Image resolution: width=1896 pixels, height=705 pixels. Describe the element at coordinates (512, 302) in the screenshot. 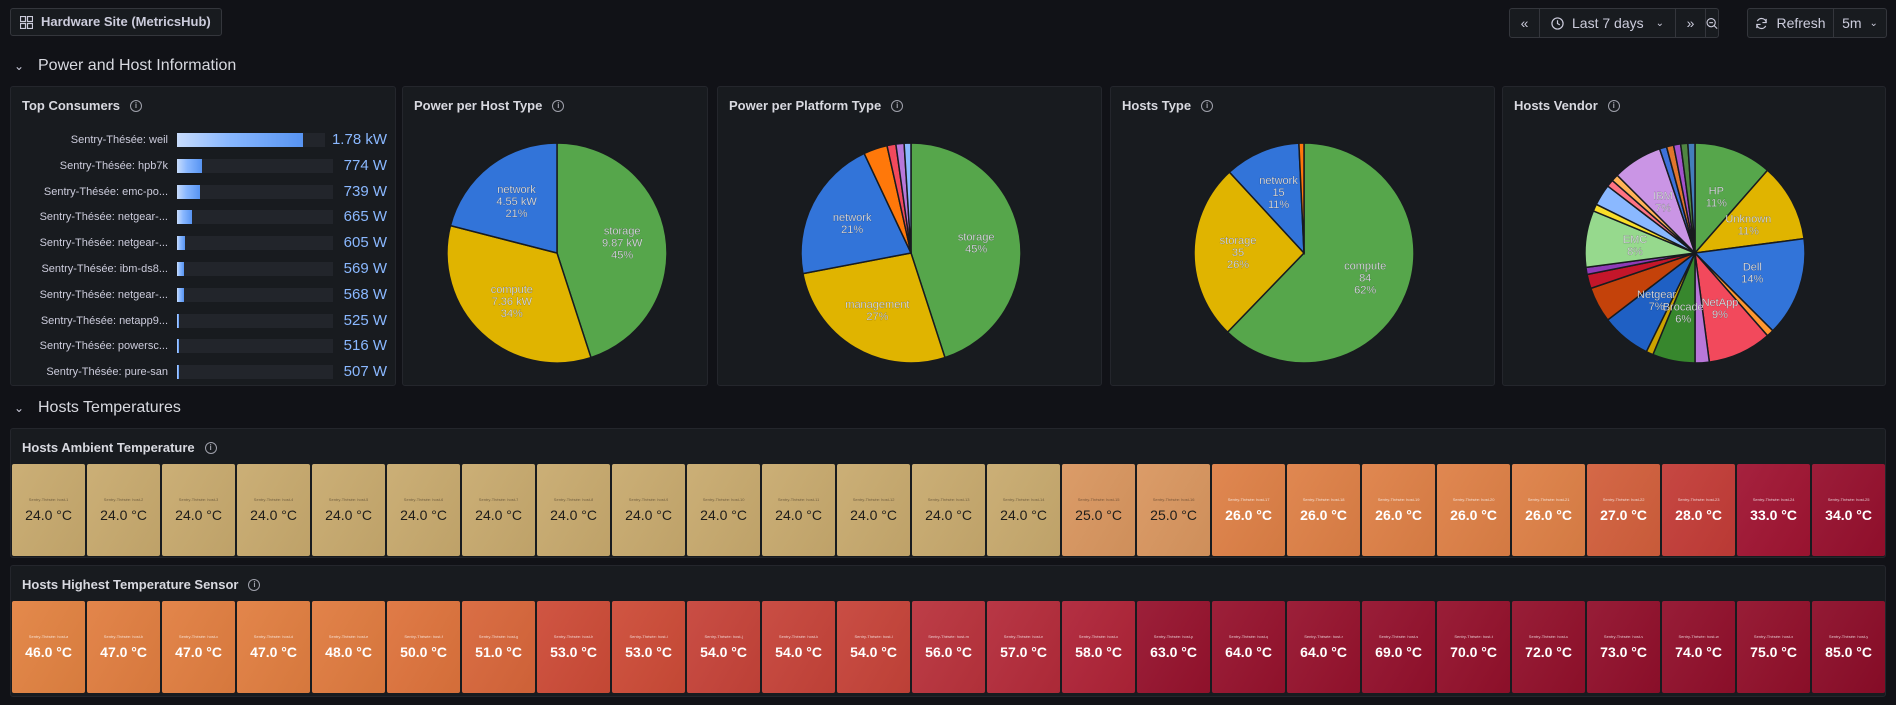

I see `pie-slice-label: 7.36 kW` at that location.